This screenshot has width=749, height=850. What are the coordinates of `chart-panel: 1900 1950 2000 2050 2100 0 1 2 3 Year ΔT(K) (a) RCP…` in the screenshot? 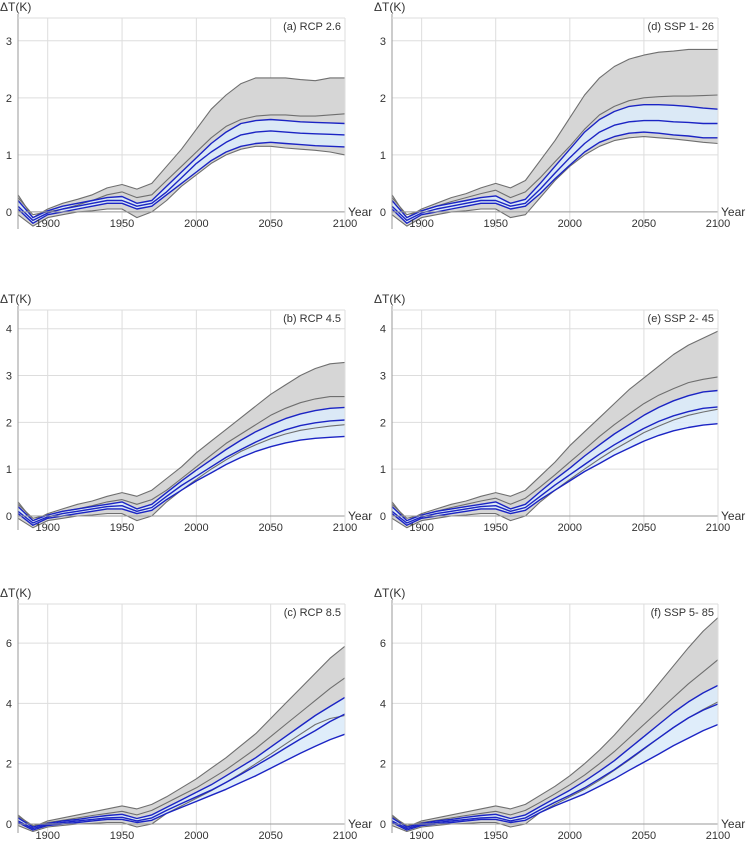 It's located at (186, 115).